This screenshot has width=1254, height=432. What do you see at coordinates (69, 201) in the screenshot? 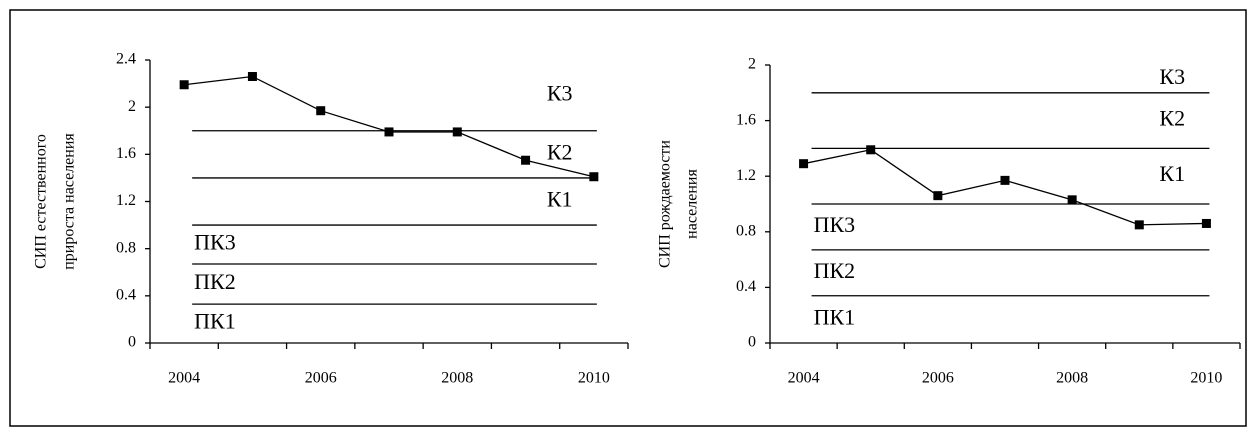
I see `y-axis-label: прироста населения` at bounding box center [69, 201].